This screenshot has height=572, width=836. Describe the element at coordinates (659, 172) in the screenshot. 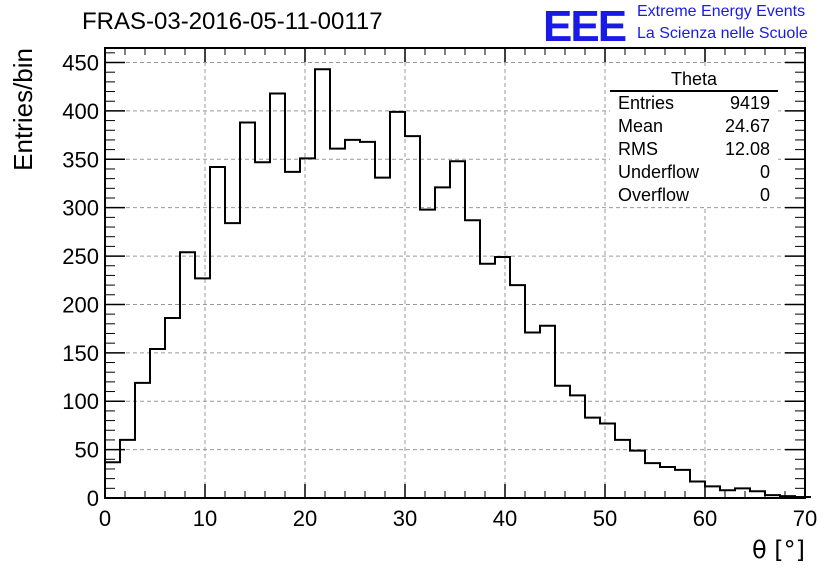

I see `stats-label: Underflow` at that location.